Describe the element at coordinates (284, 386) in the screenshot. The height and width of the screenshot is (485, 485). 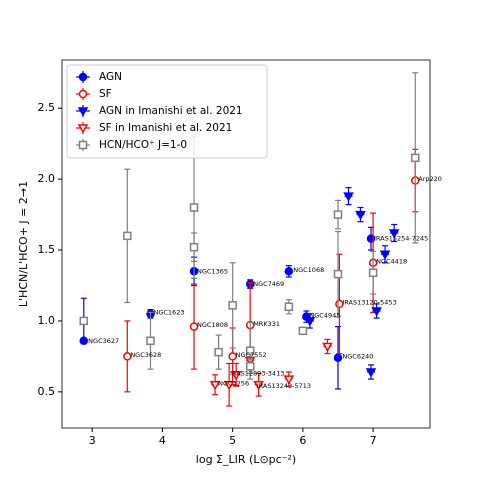
I see `annotation: IRAS13242-5713` at that location.